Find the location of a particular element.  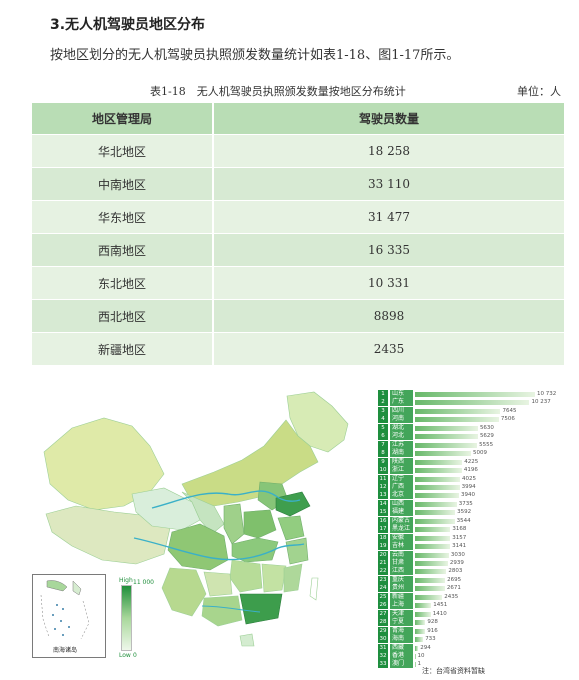

province-label: 安徽 is located at coordinates (401, 537).